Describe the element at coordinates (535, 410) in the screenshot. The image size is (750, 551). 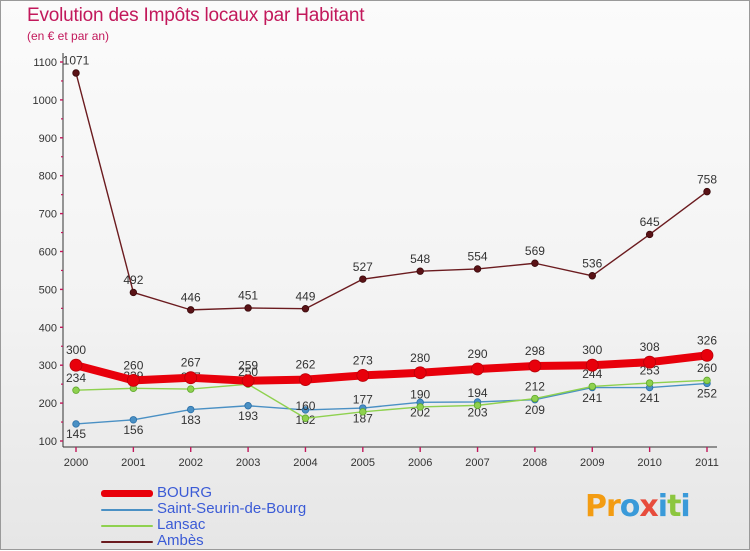
I see `data-label-saint-seurin-de-bourg: 209` at that location.